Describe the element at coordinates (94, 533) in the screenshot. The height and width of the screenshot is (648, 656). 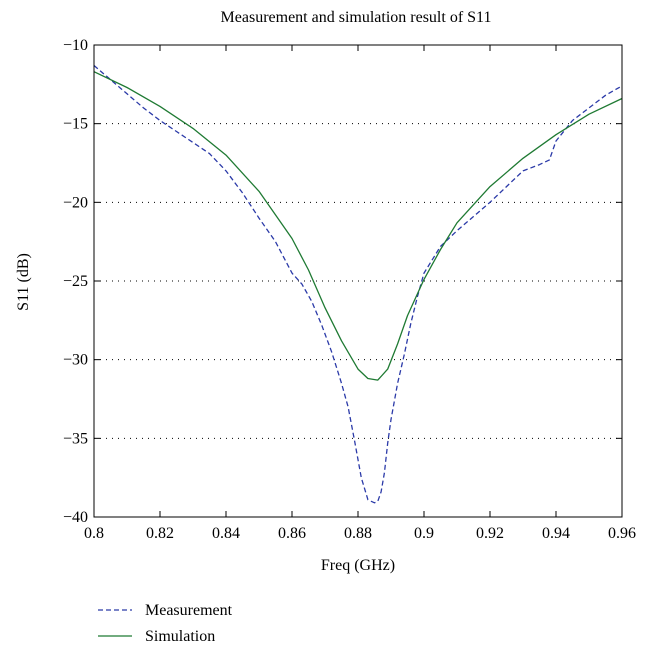
I see `x-tick-label: 0.8` at that location.